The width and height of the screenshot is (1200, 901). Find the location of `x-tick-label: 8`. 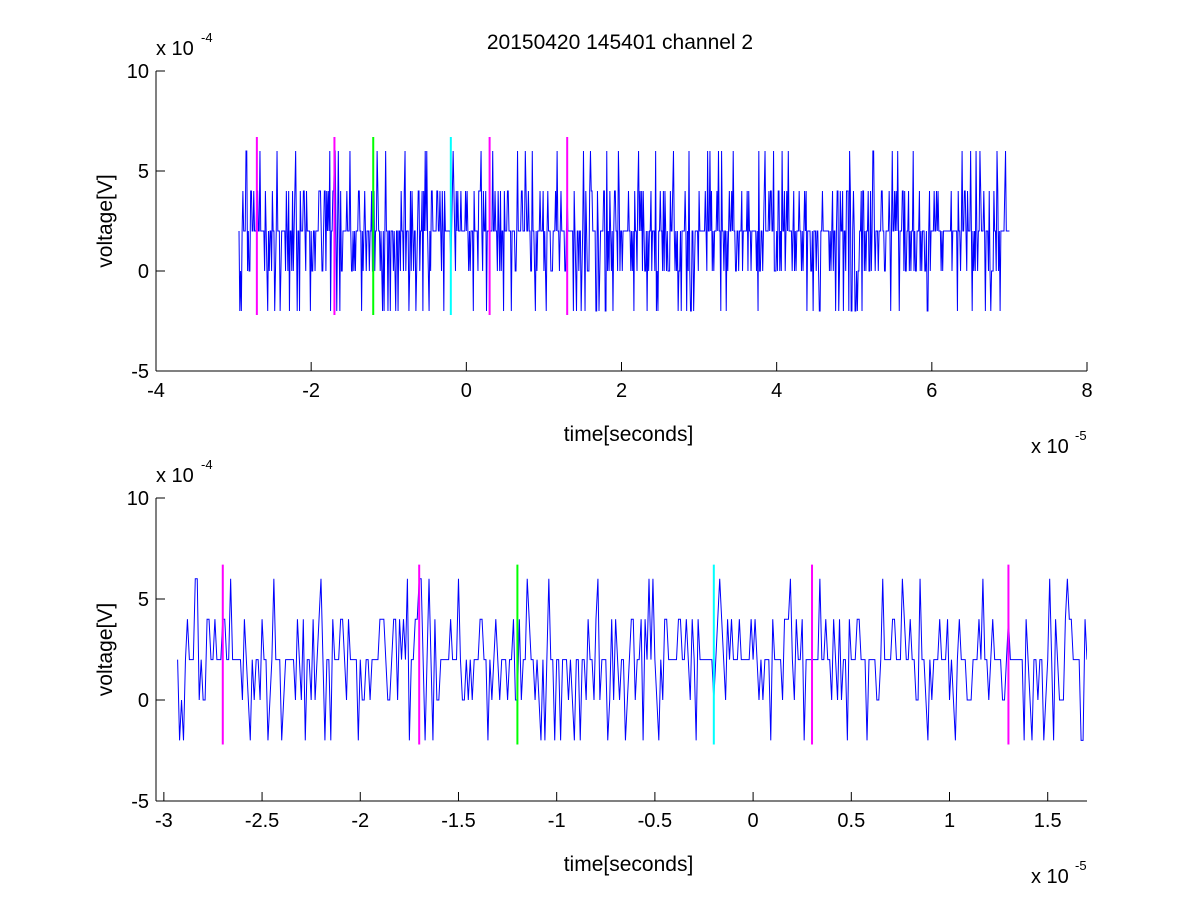

x-tick-label: 8 is located at coordinates (1086, 391).